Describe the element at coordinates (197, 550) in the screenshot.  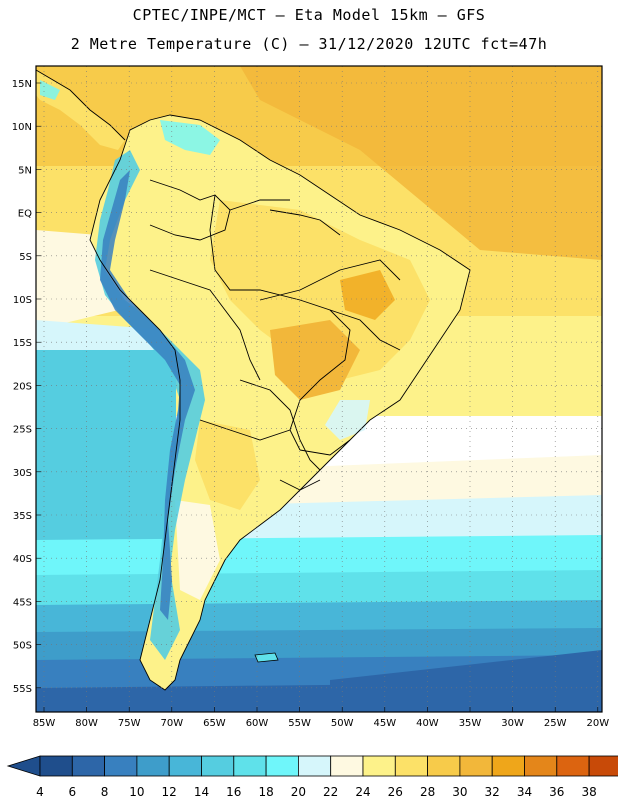
I see `land-patagonia-north` at that location.